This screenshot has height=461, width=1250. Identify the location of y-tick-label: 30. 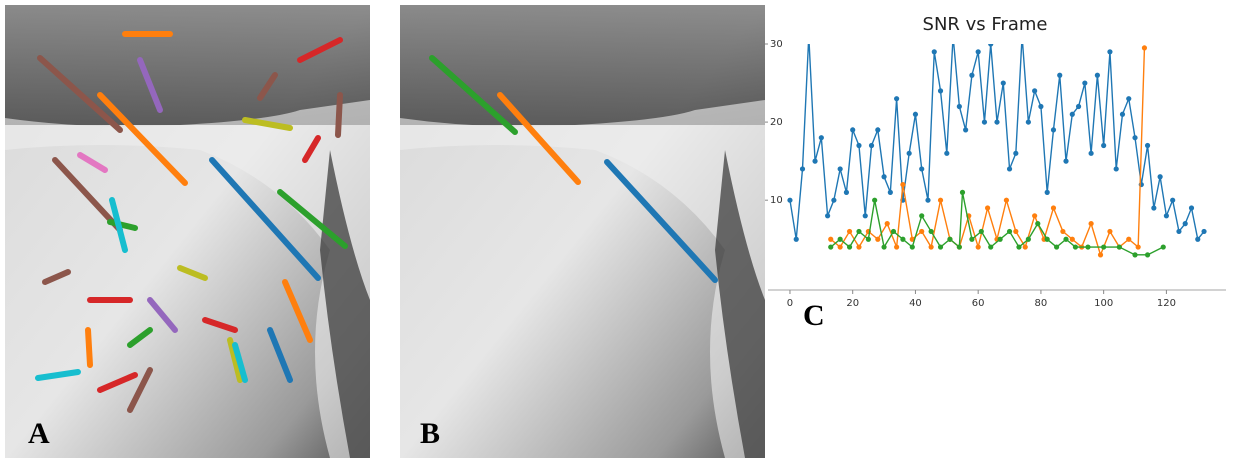
(776, 44).